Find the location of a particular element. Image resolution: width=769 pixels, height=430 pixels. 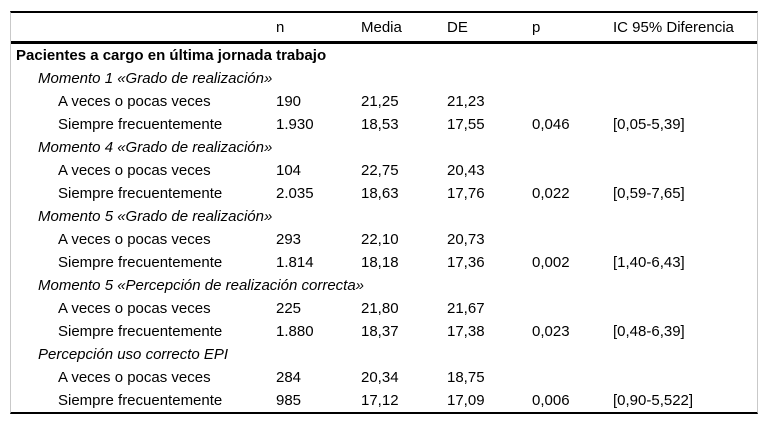

table-row: A veces o pocas veces 104 22,75 20,43 is located at coordinates (384, 170).